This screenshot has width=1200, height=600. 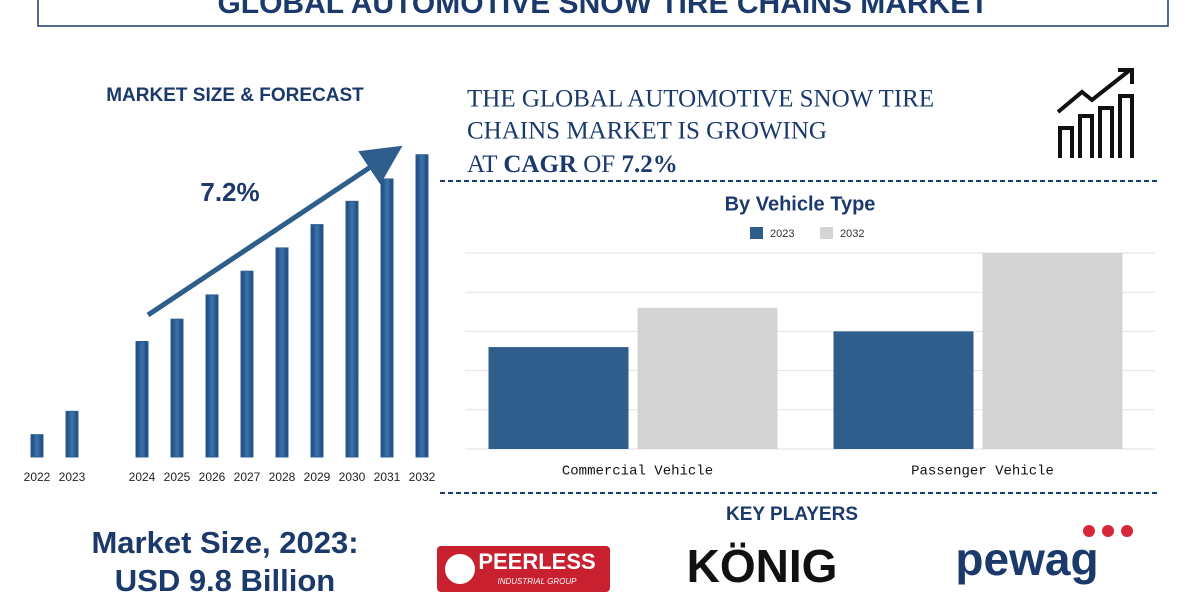 I want to click on x-tick-label: 2032, so click(x=422, y=477).